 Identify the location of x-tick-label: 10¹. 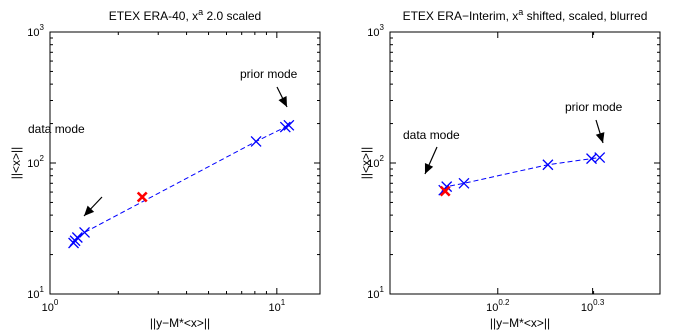
(276, 306).